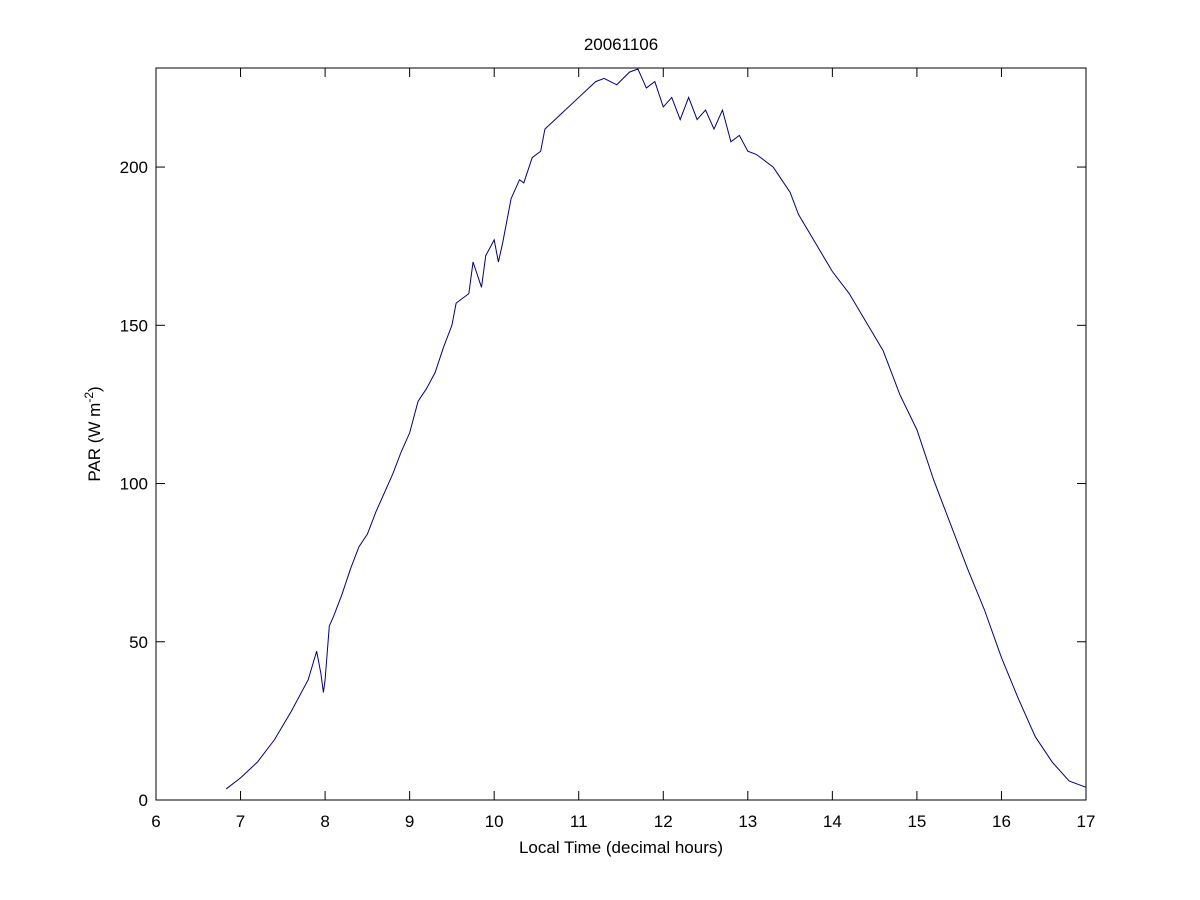 This screenshot has width=1200, height=900. I want to click on x-tick-label: 16, so click(1001, 821).